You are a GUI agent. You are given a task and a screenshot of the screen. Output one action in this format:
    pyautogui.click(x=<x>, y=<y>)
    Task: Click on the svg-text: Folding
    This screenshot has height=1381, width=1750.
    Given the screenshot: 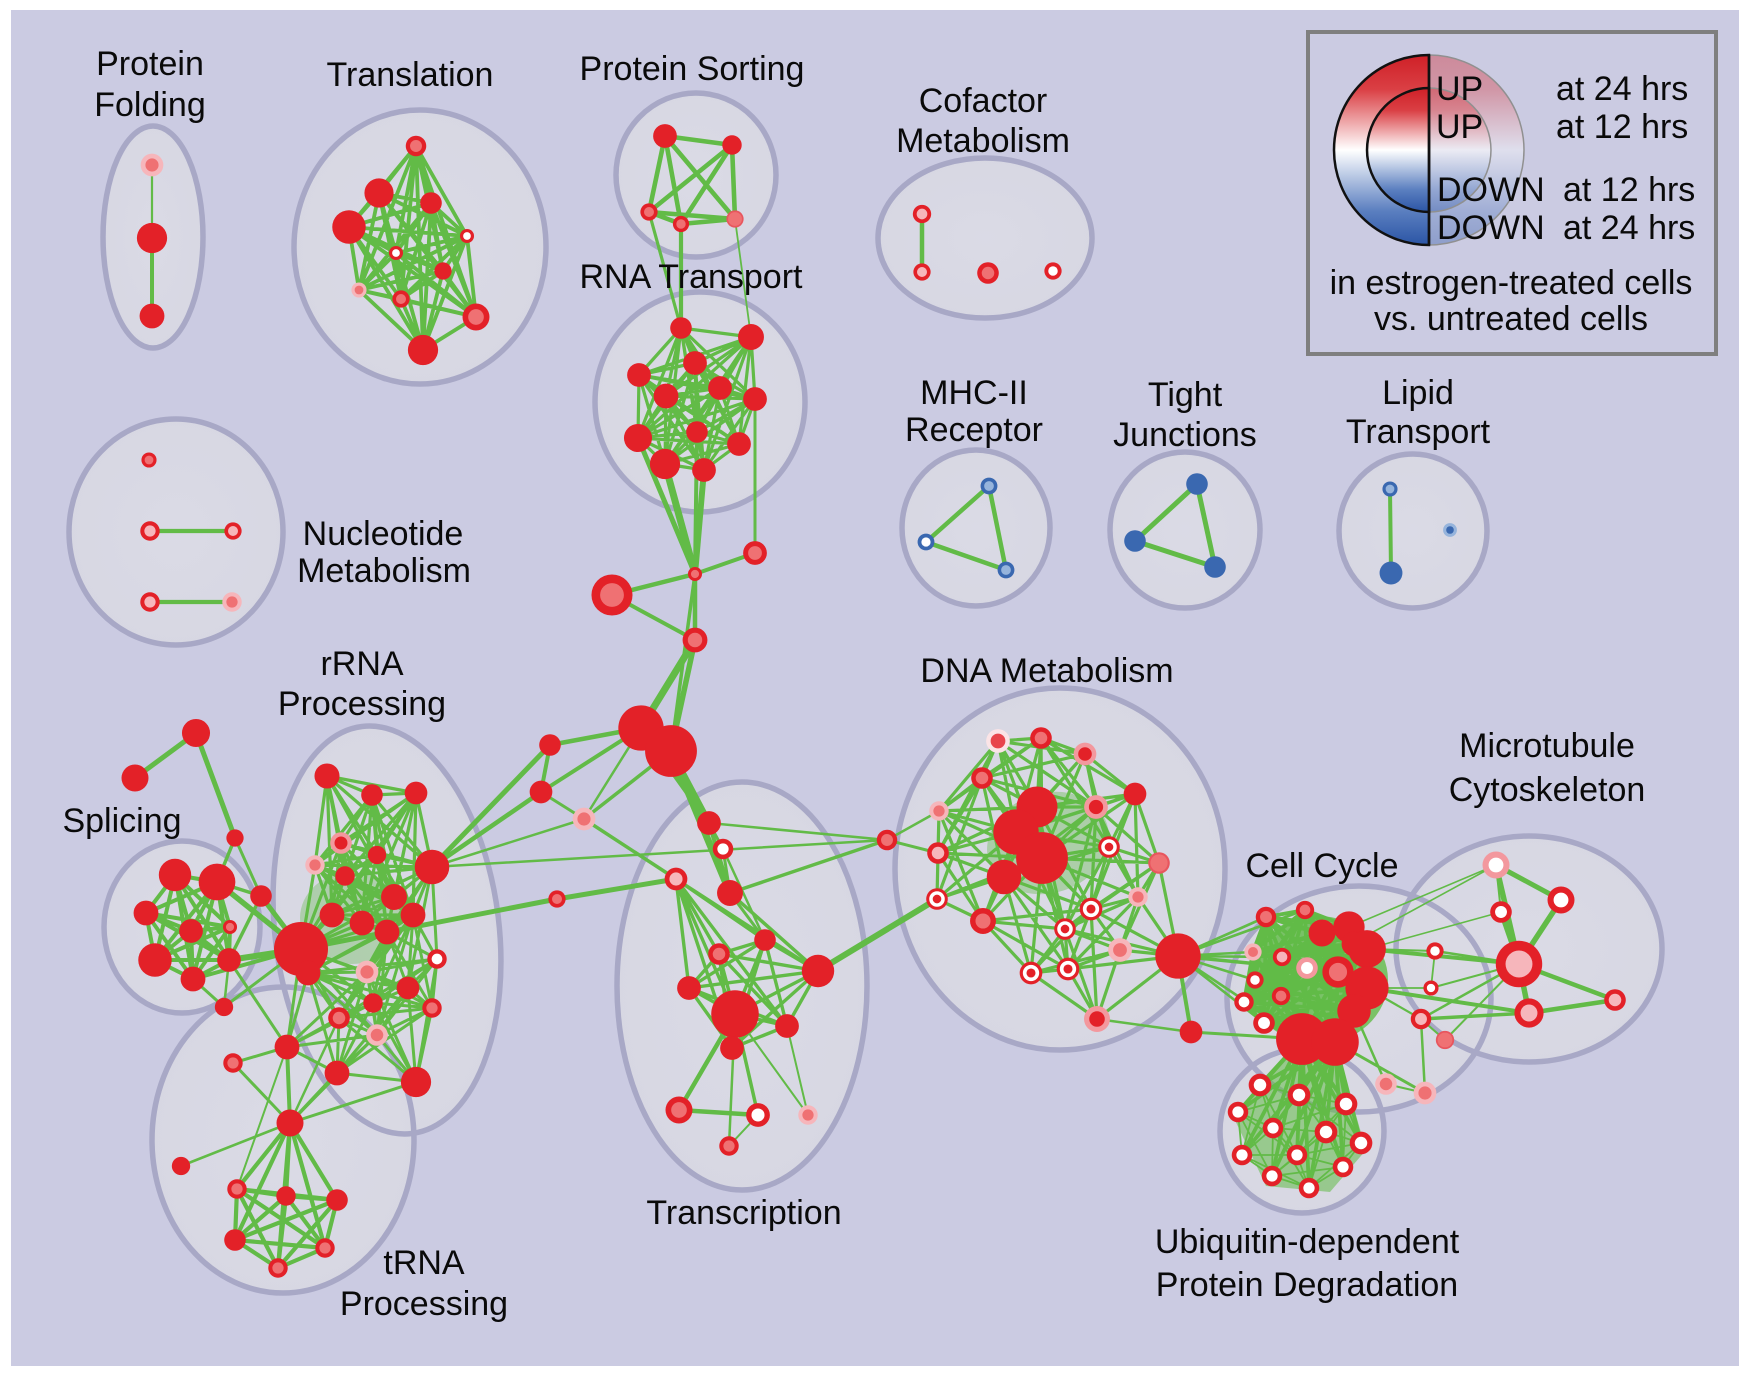 What is the action you would take?
    pyautogui.click(x=150, y=105)
    